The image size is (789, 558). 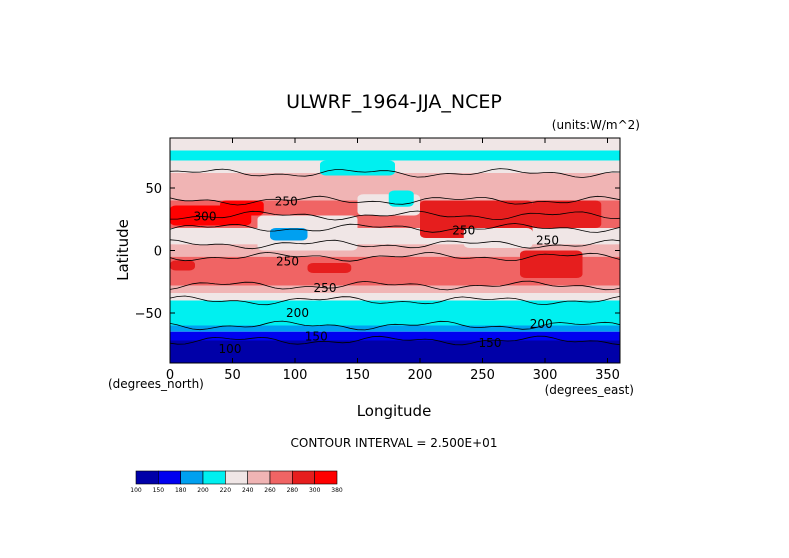 What do you see at coordinates (148, 314) in the screenshot?
I see `y-tick-label-2: −50` at bounding box center [148, 314].